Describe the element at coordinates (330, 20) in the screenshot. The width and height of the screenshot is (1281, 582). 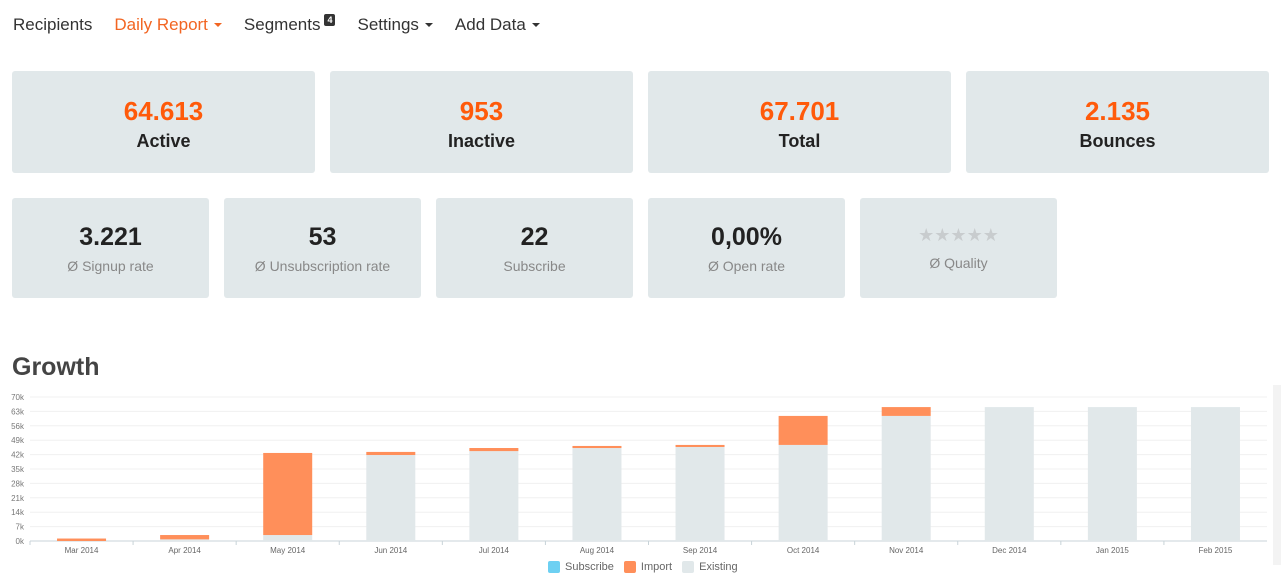
I see `segments-count-badge: 4` at that location.